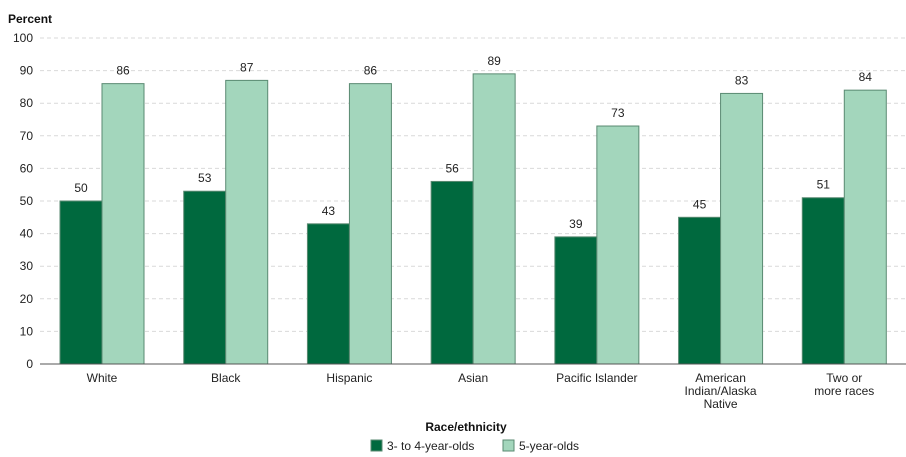 Image resolution: width=906 pixels, height=457 pixels. I want to click on y-tick-label: 90, so click(27, 71).